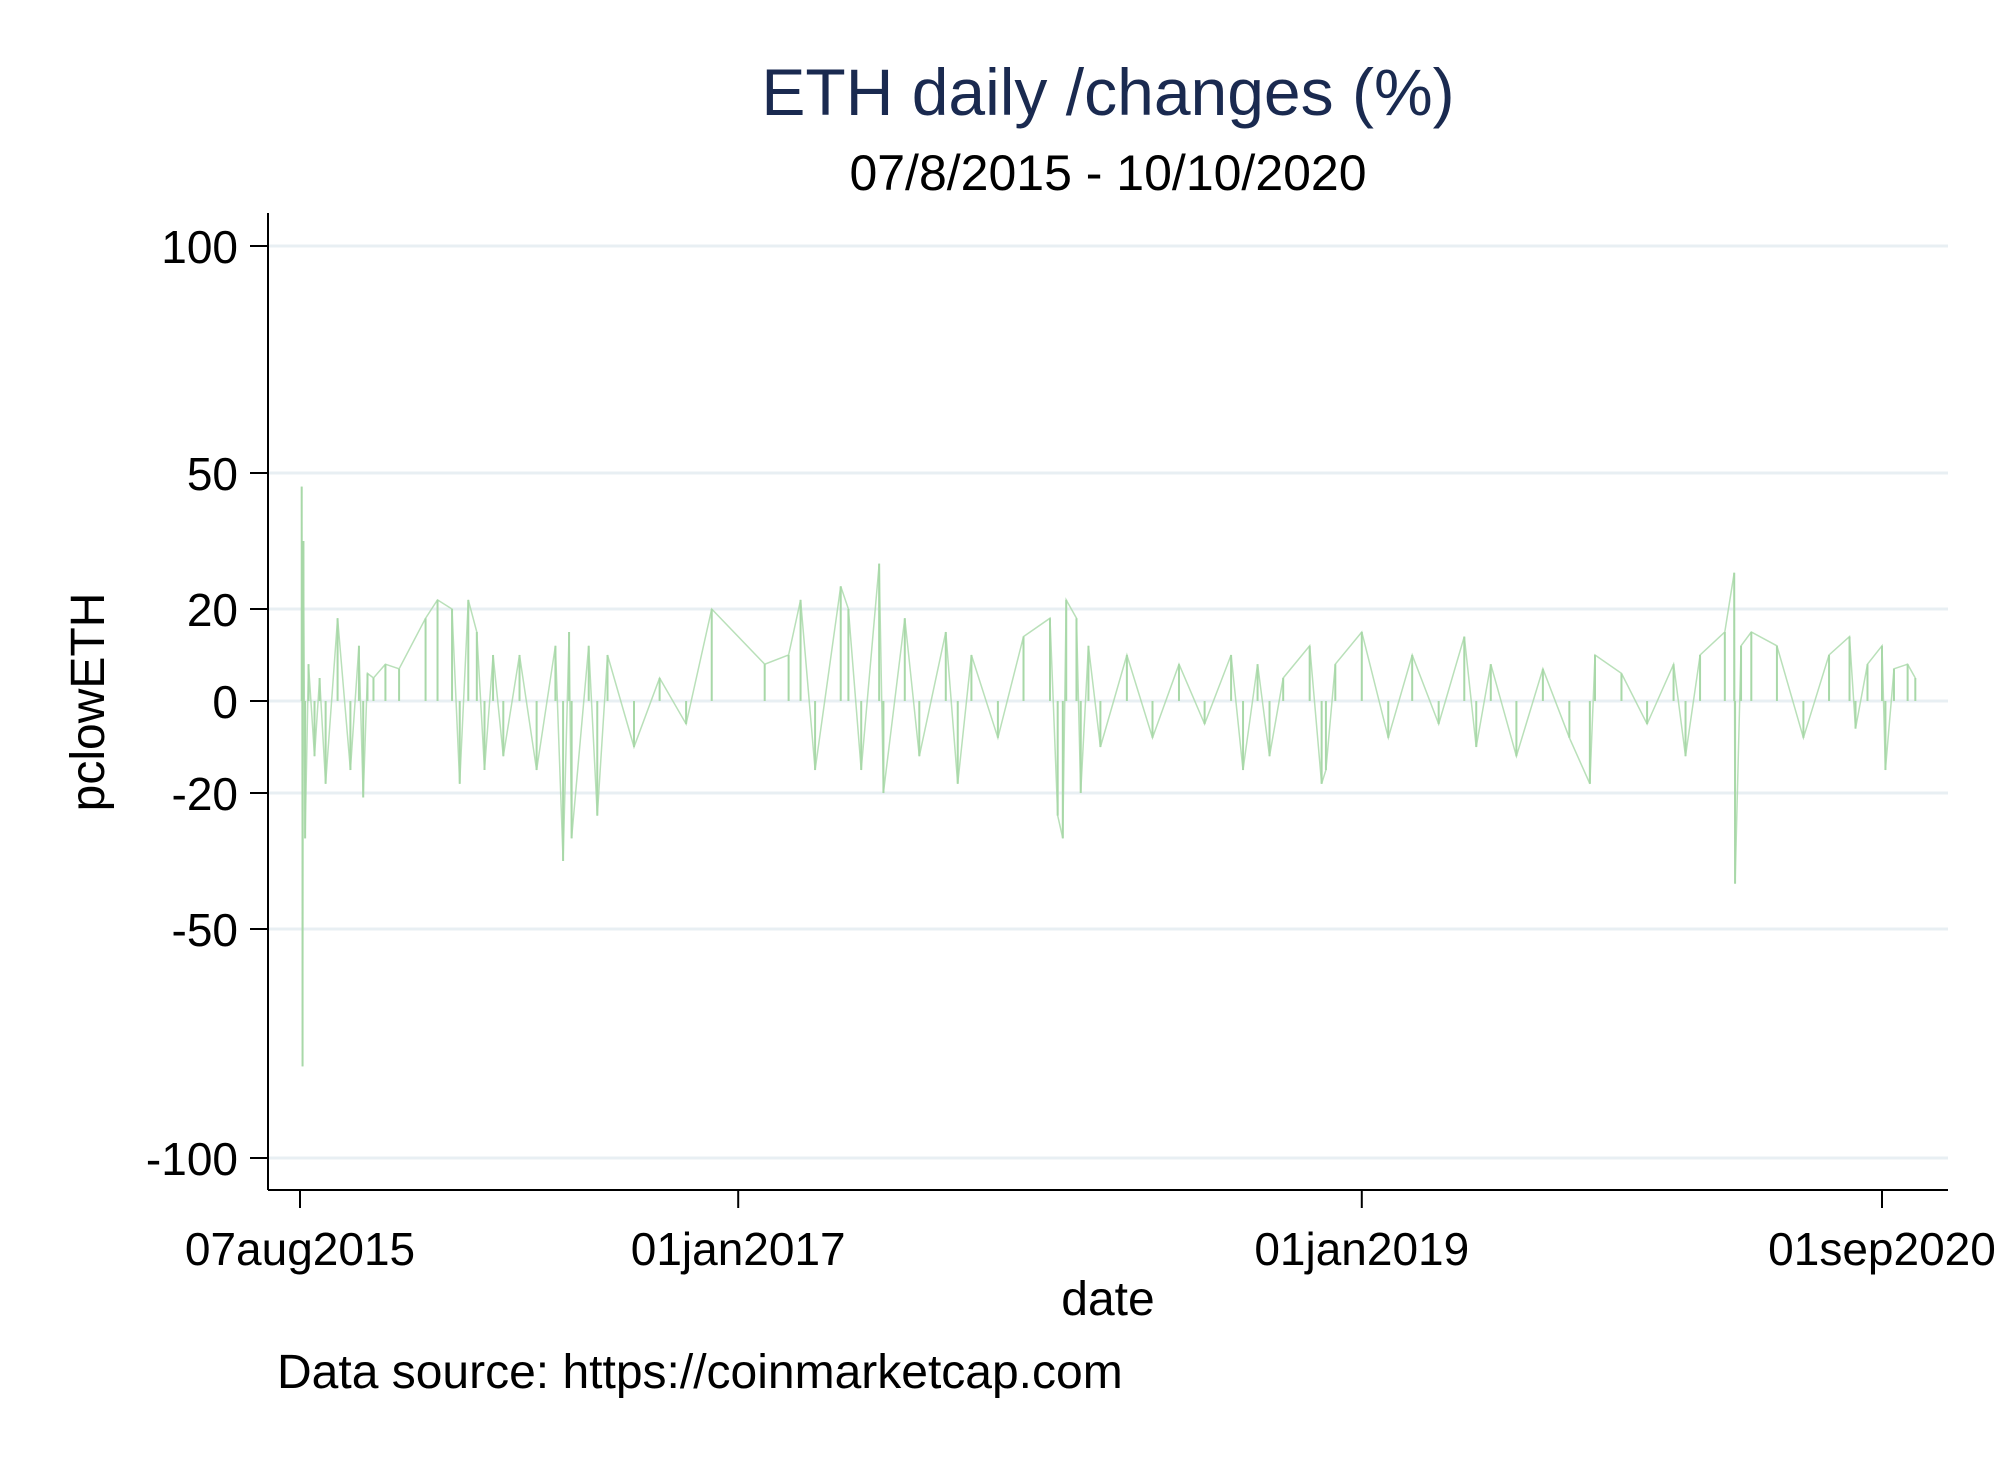 The height and width of the screenshot is (1460, 2000). I want to click on x-axis-label: date, so click(1107, 1299).